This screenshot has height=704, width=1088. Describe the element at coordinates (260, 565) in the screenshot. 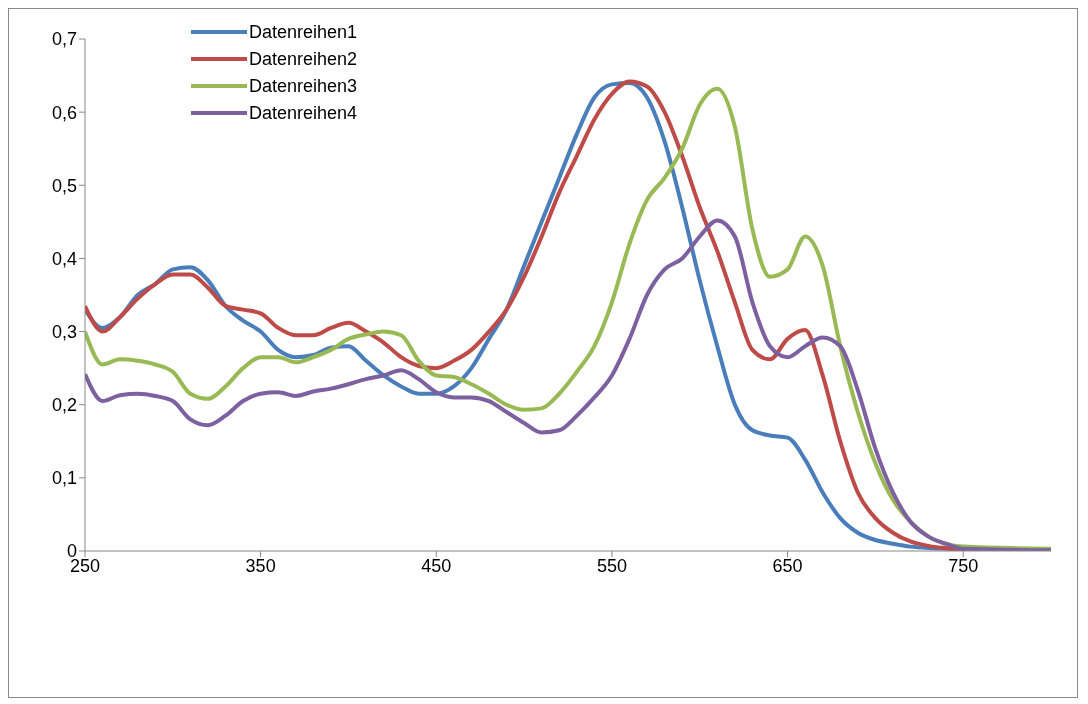

I see `x-tick-label: 350` at that location.